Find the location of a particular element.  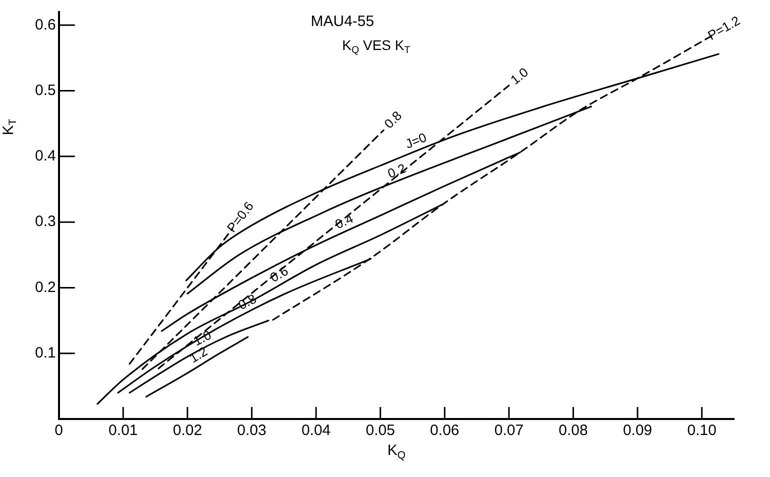

text: 0.8 is located at coordinates (393, 120).